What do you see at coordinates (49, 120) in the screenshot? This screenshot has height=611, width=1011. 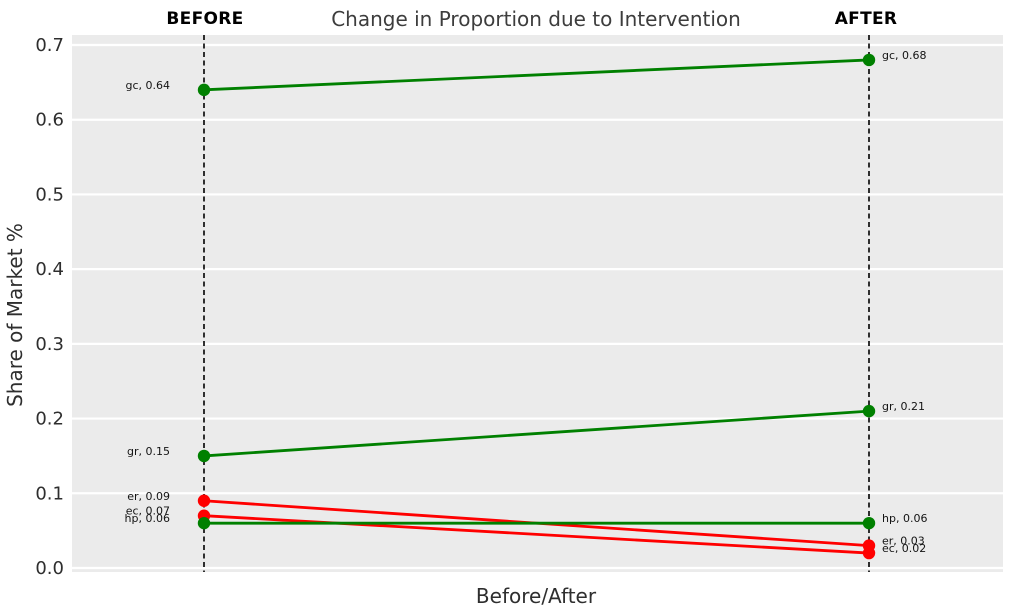 I see `y-tick-label: 0.6` at bounding box center [49, 120].